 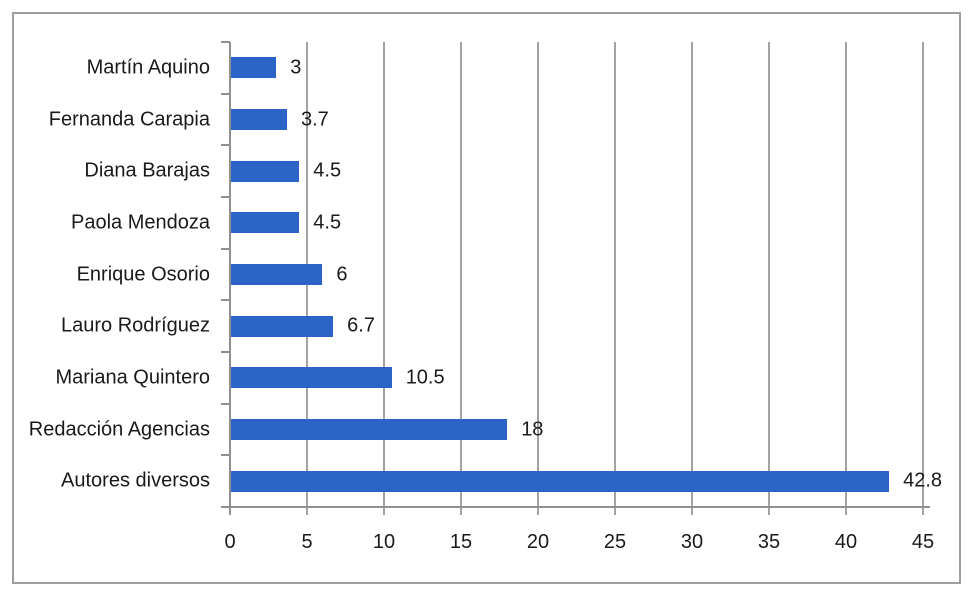 What do you see at coordinates (923, 542) in the screenshot?
I see `x-tick-label: 45` at bounding box center [923, 542].